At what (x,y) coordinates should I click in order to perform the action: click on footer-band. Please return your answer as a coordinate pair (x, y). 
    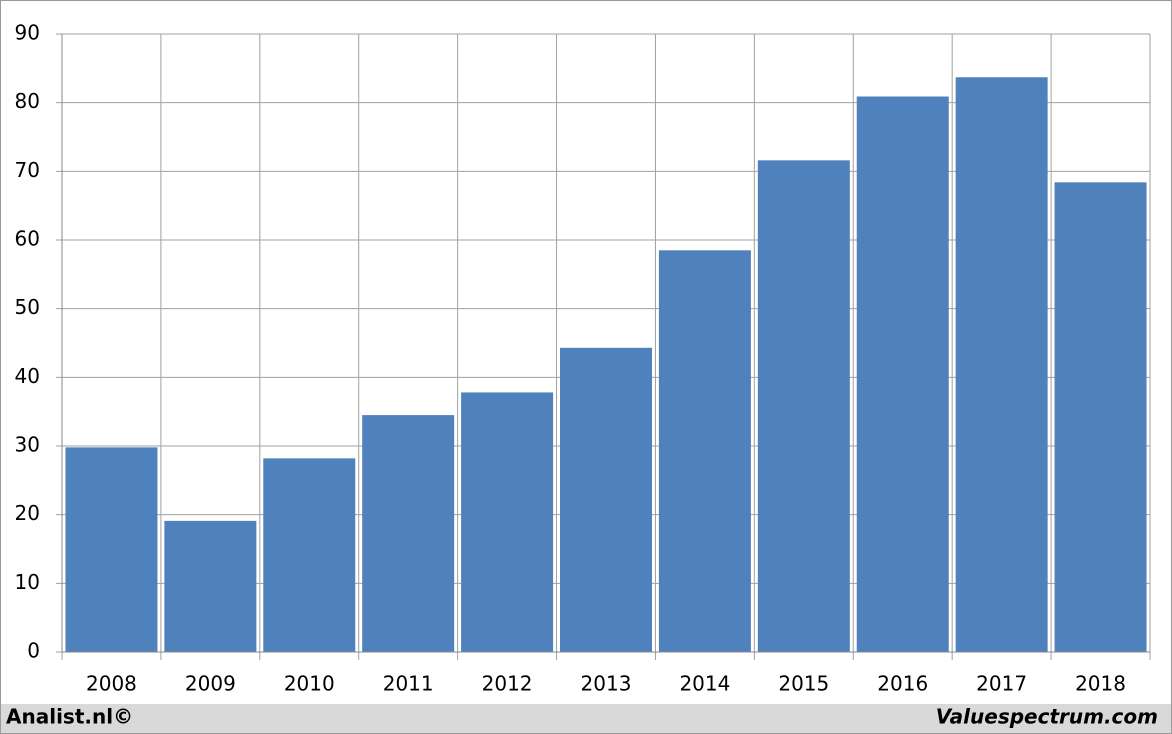
    Looking at the image, I should click on (586, 718).